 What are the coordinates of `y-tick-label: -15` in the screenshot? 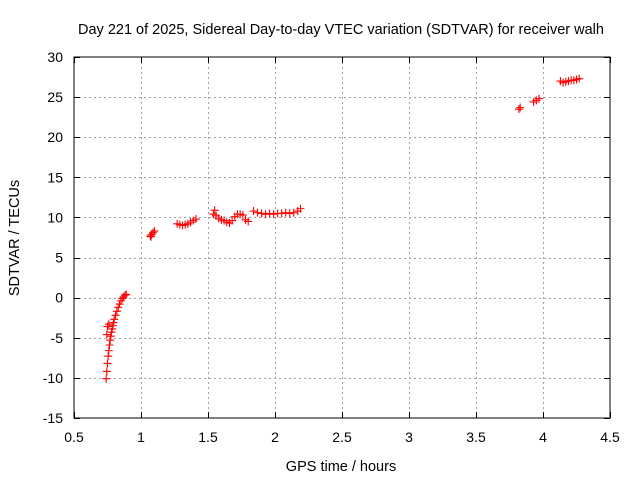 It's located at (53, 418).